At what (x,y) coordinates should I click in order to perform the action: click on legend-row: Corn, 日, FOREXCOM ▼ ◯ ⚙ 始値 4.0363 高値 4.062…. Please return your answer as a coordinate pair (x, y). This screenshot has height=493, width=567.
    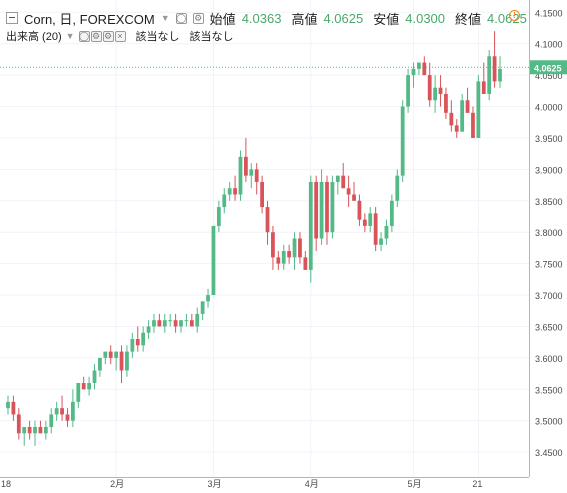
    Looking at the image, I should click on (268, 18).